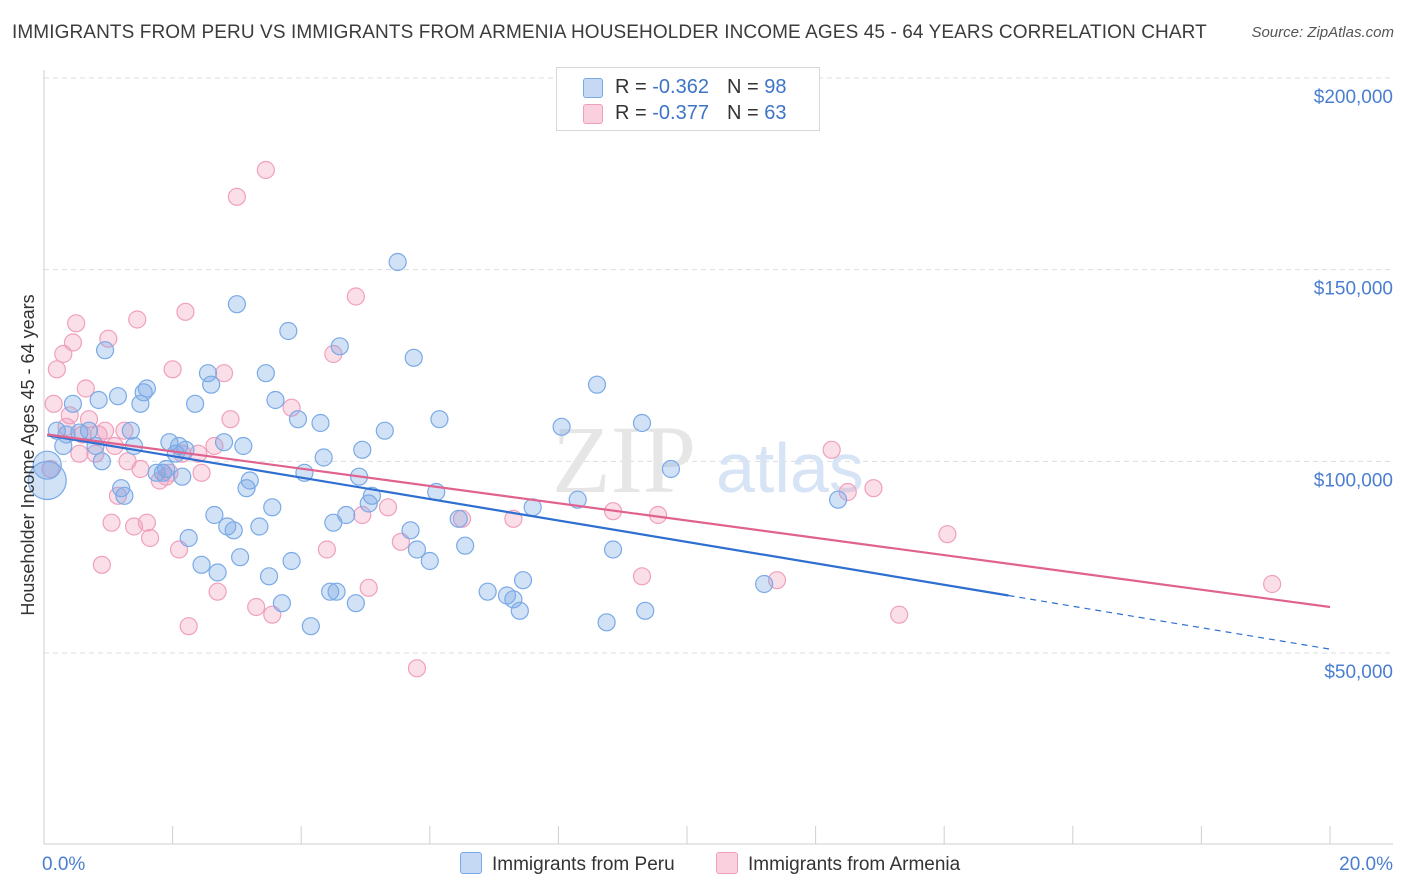  What do you see at coordinates (1358, 672) in the screenshot?
I see `y-tick-label: $50,000` at bounding box center [1358, 672].